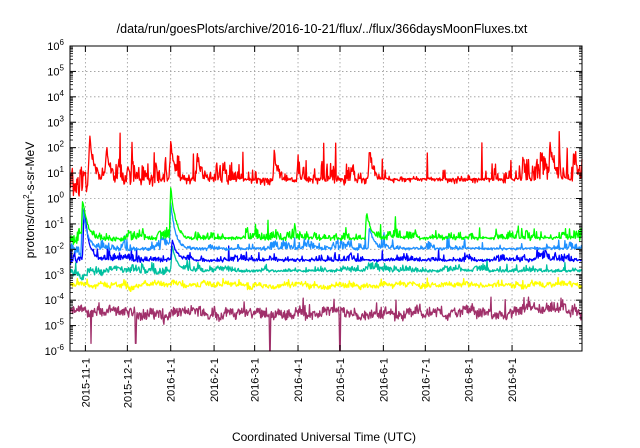  I want to click on y-axis-label: protons/cm2-s-sr-MeV, so click(29, 200).